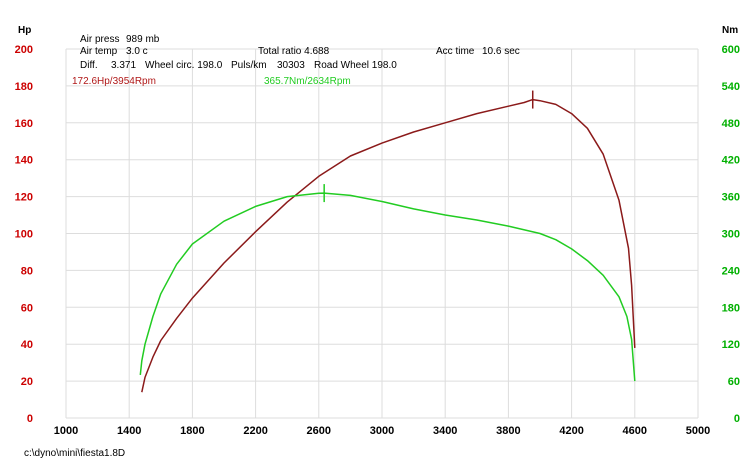 The width and height of the screenshot is (755, 469). What do you see at coordinates (24, 50) in the screenshot?
I see `y-tick-left: 200` at bounding box center [24, 50].